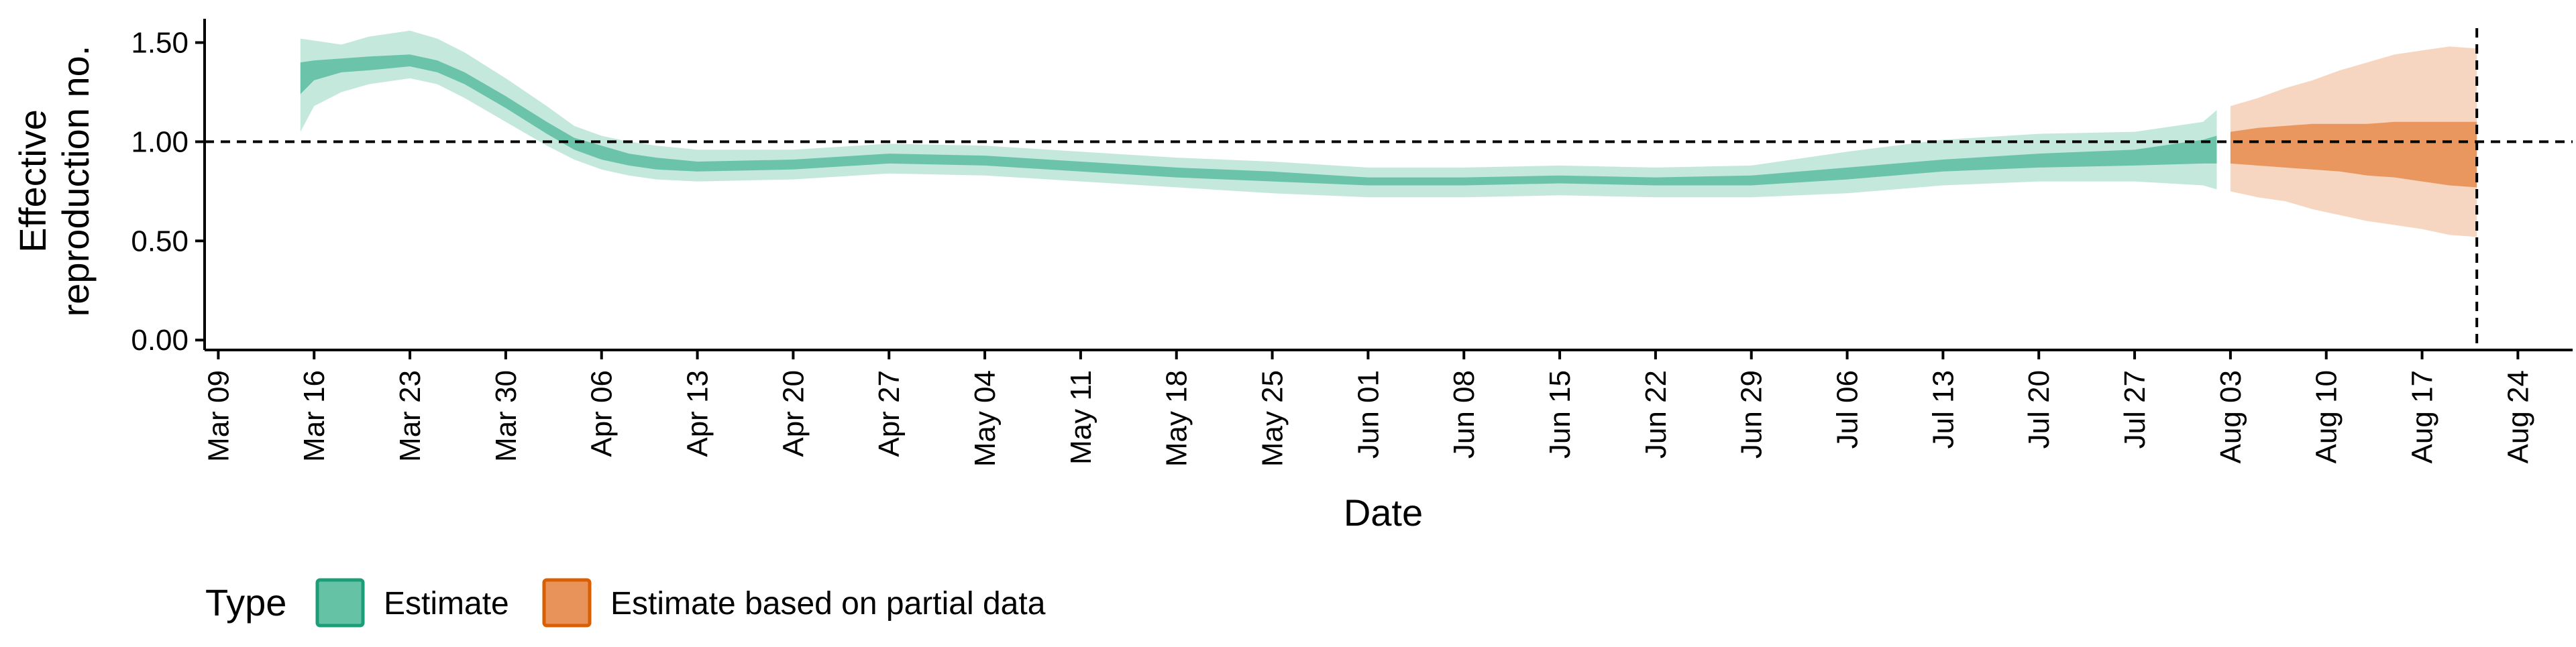 The image size is (2576, 647). Describe the element at coordinates (314, 416) in the screenshot. I see `x-tick-label: Mar 16` at that location.